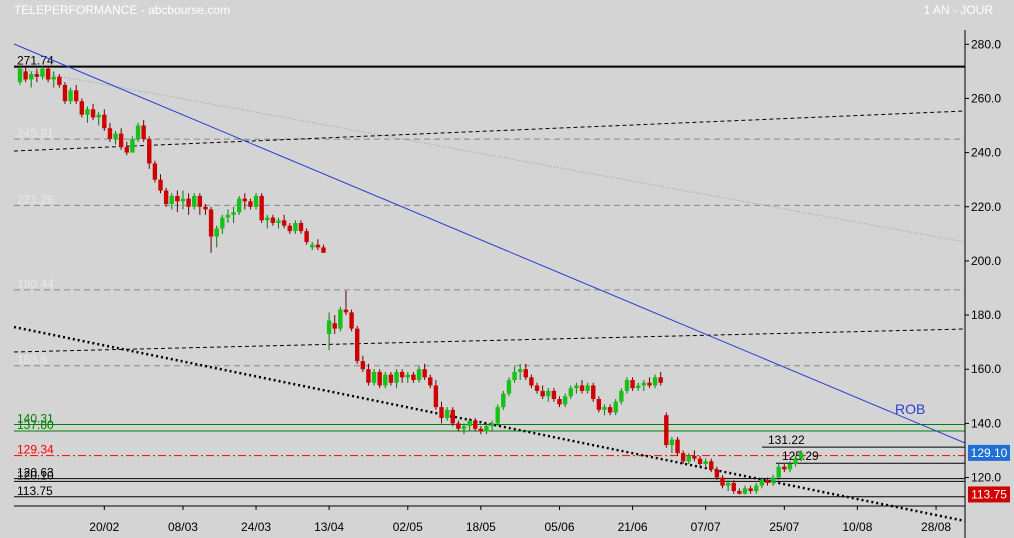 The image size is (1014, 538). I want to click on level-label-7: 129.34, so click(35, 450).